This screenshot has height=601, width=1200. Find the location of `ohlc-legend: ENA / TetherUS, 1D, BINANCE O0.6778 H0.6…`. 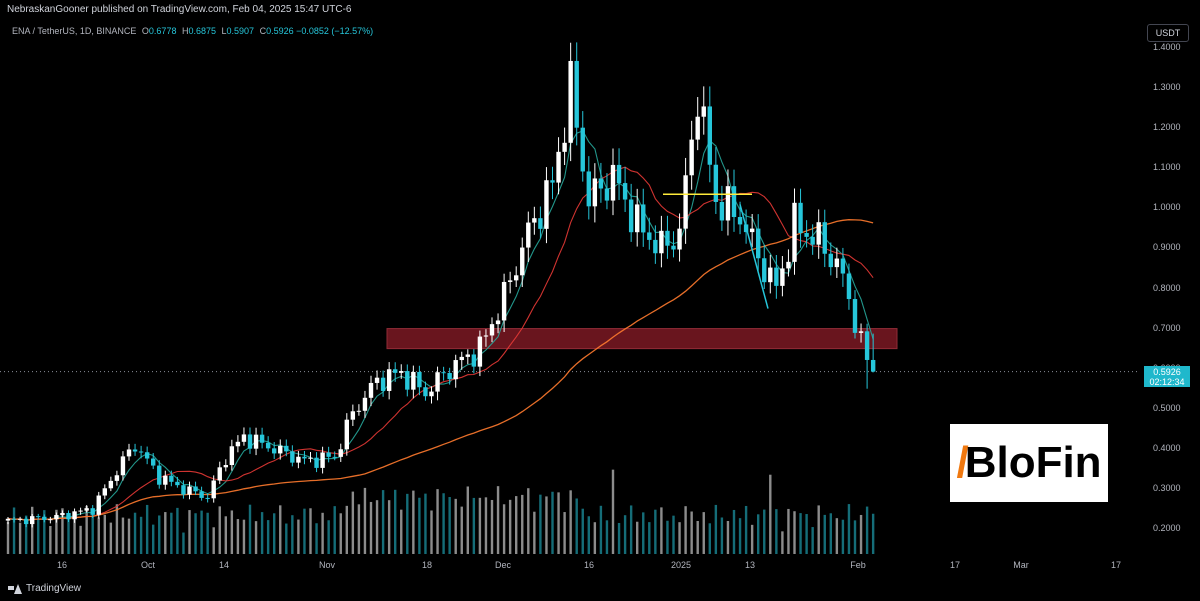

ohlc-legend: ENA / TetherUS, 1D, BINANCE O0.6778 H0.6… is located at coordinates (192, 31).